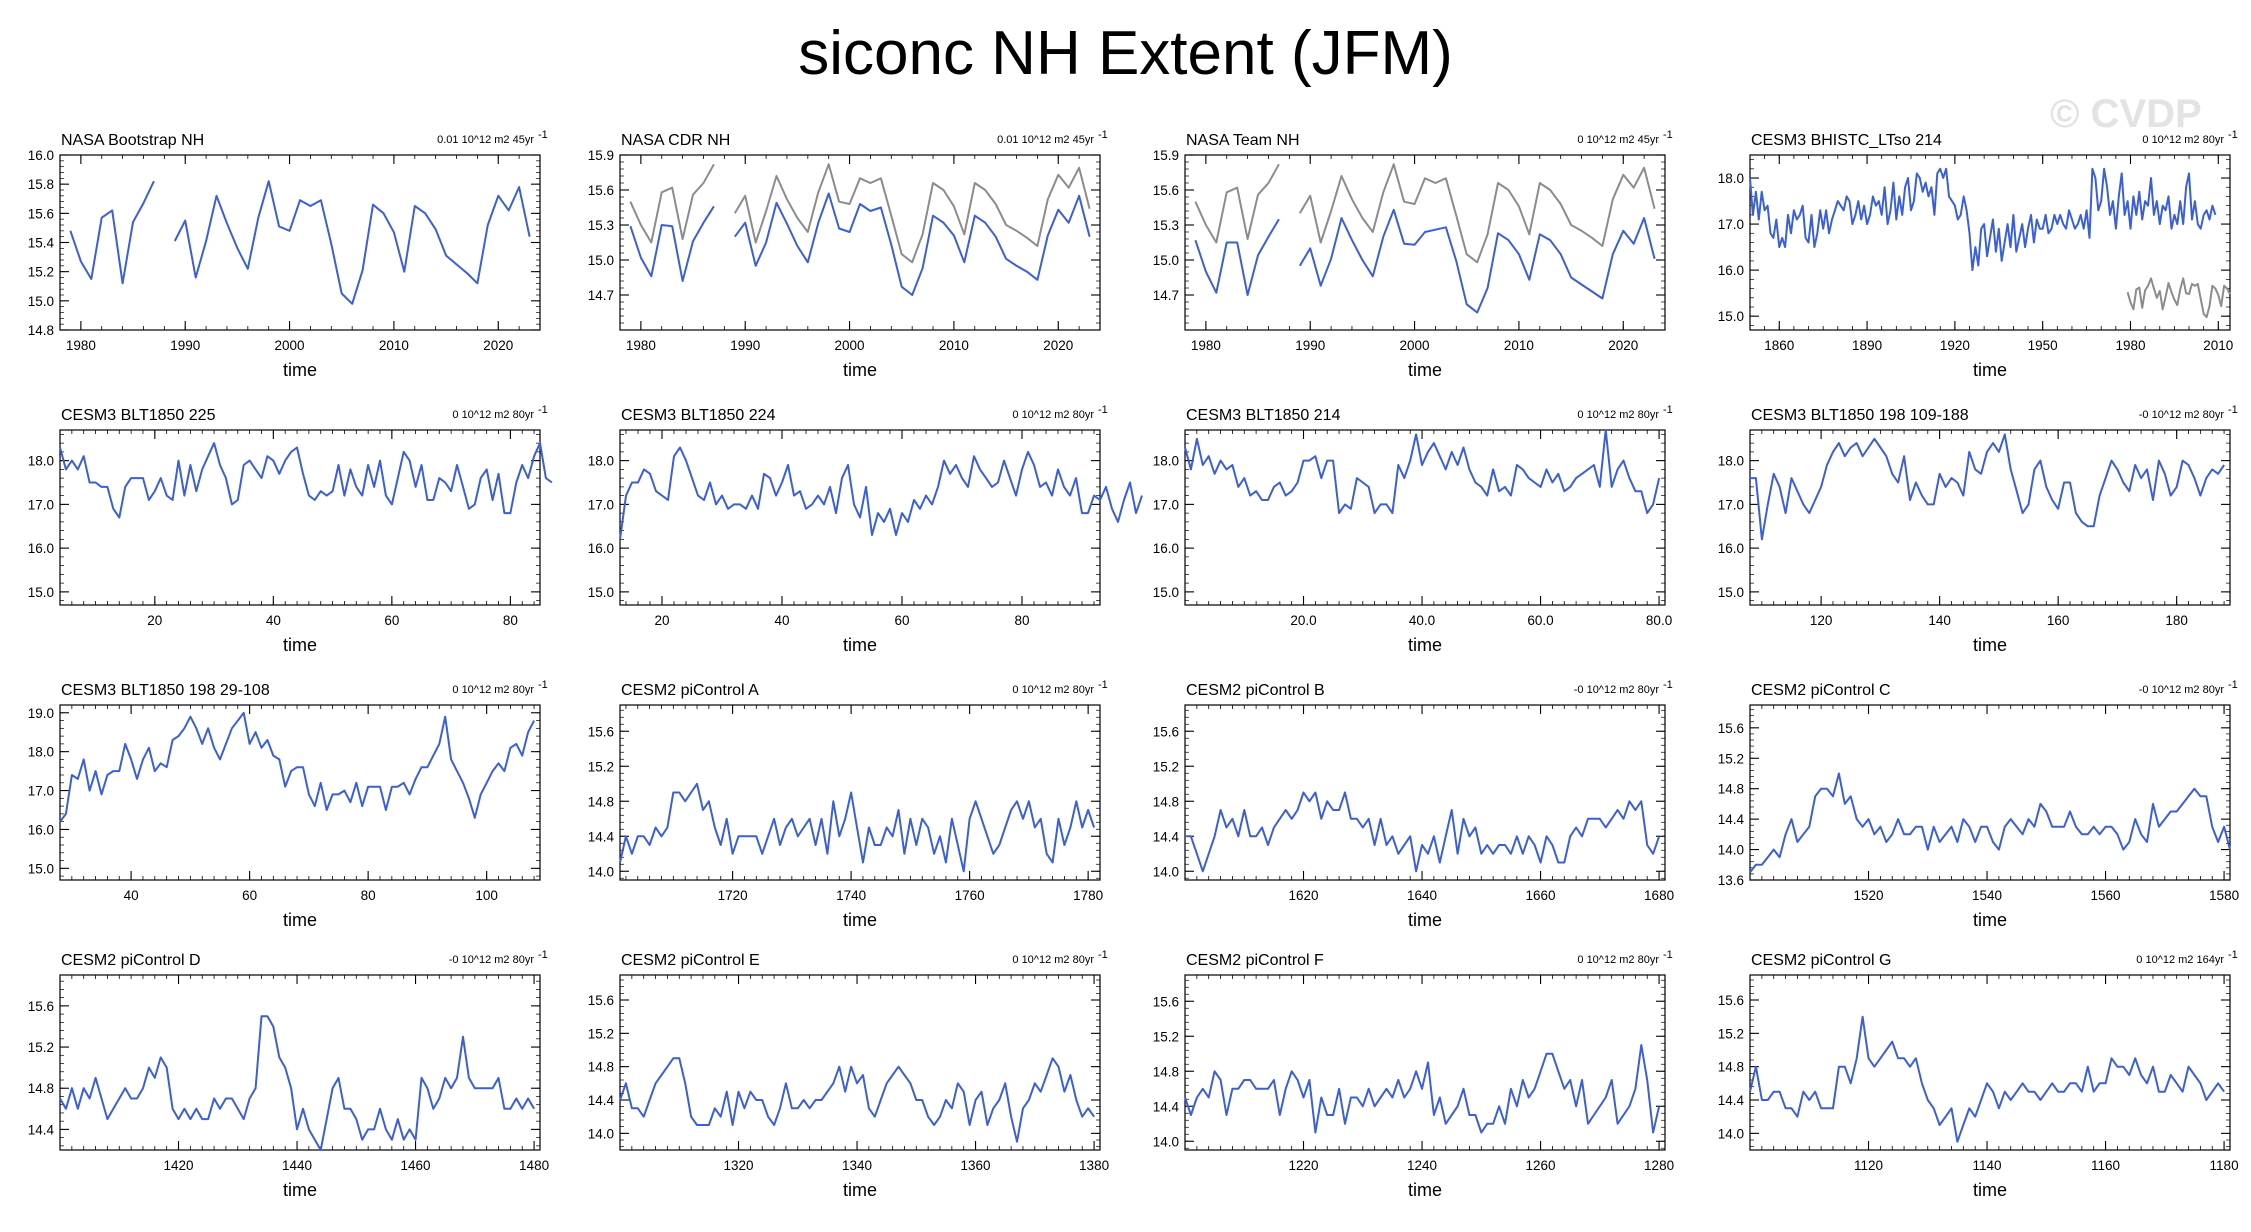 Image resolution: width=2251 pixels, height=1232 pixels. What do you see at coordinates (851, 895) in the screenshot?
I see `x-tick-label: 1740` at bounding box center [851, 895].